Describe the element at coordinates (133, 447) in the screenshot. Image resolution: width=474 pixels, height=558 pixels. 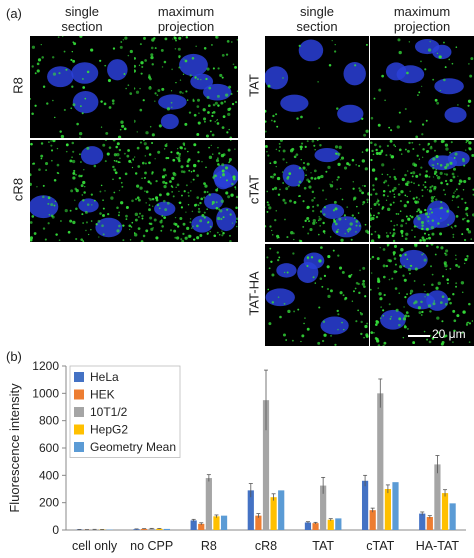
I see `legend-label: Geometry Mean` at that location.